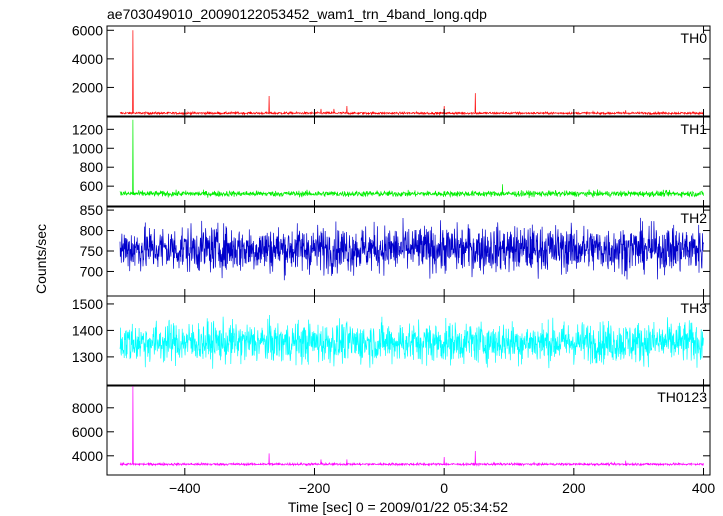 This screenshot has height=516, width=723. What do you see at coordinates (574, 488) in the screenshot?
I see `x-tick-label: 200` at bounding box center [574, 488].